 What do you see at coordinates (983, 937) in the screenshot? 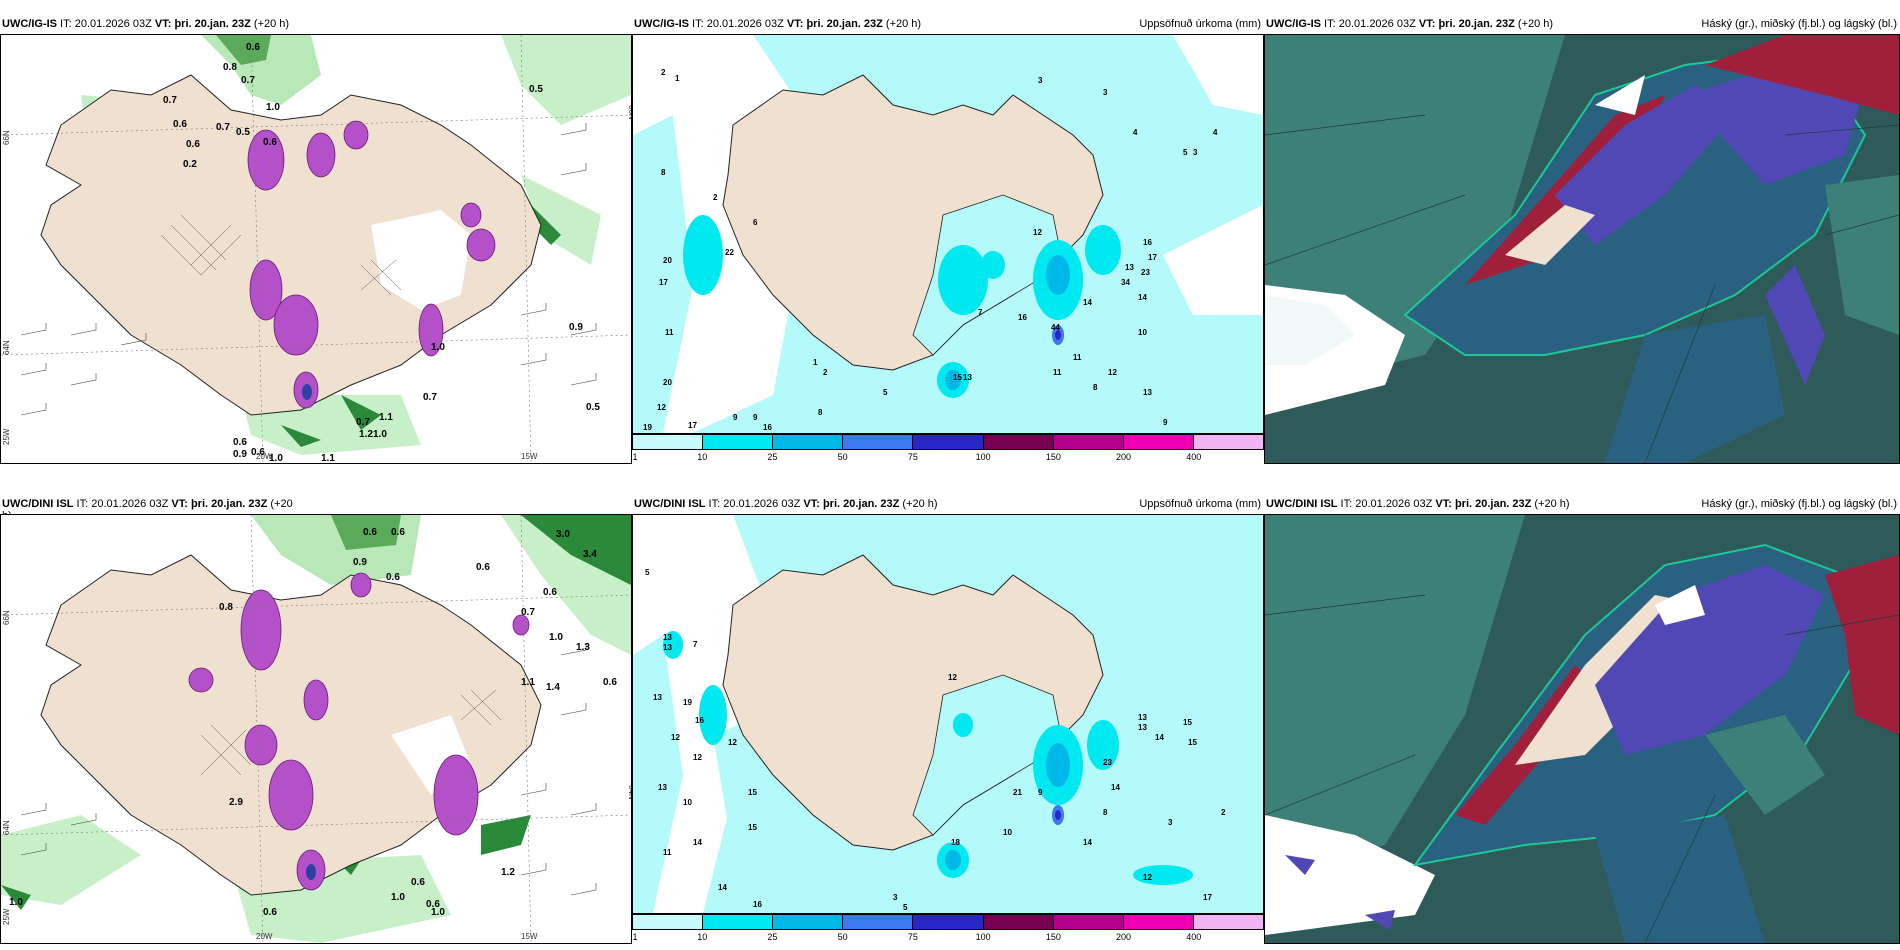
I see `colorbar-tick-label: 100` at bounding box center [983, 937].